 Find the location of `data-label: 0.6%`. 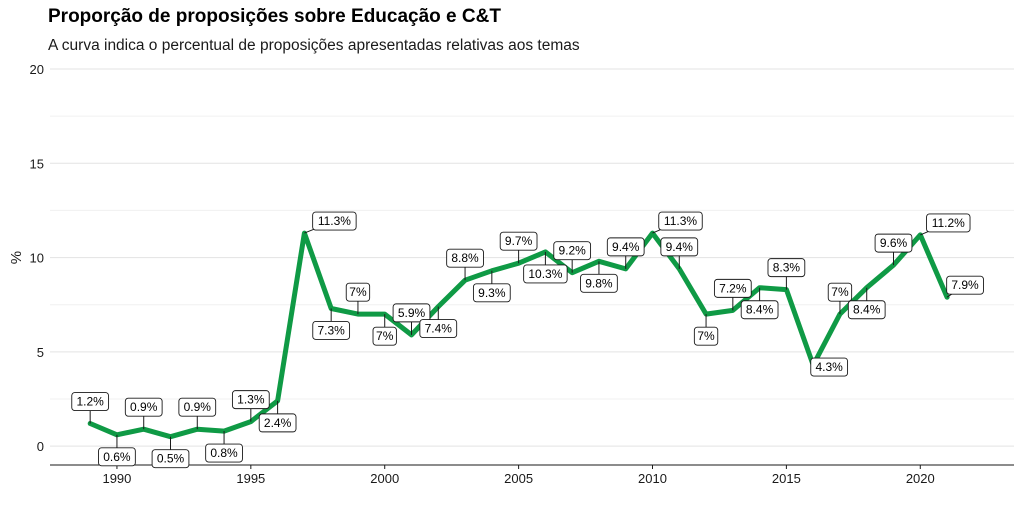

data-label: 0.6% is located at coordinates (117, 457).